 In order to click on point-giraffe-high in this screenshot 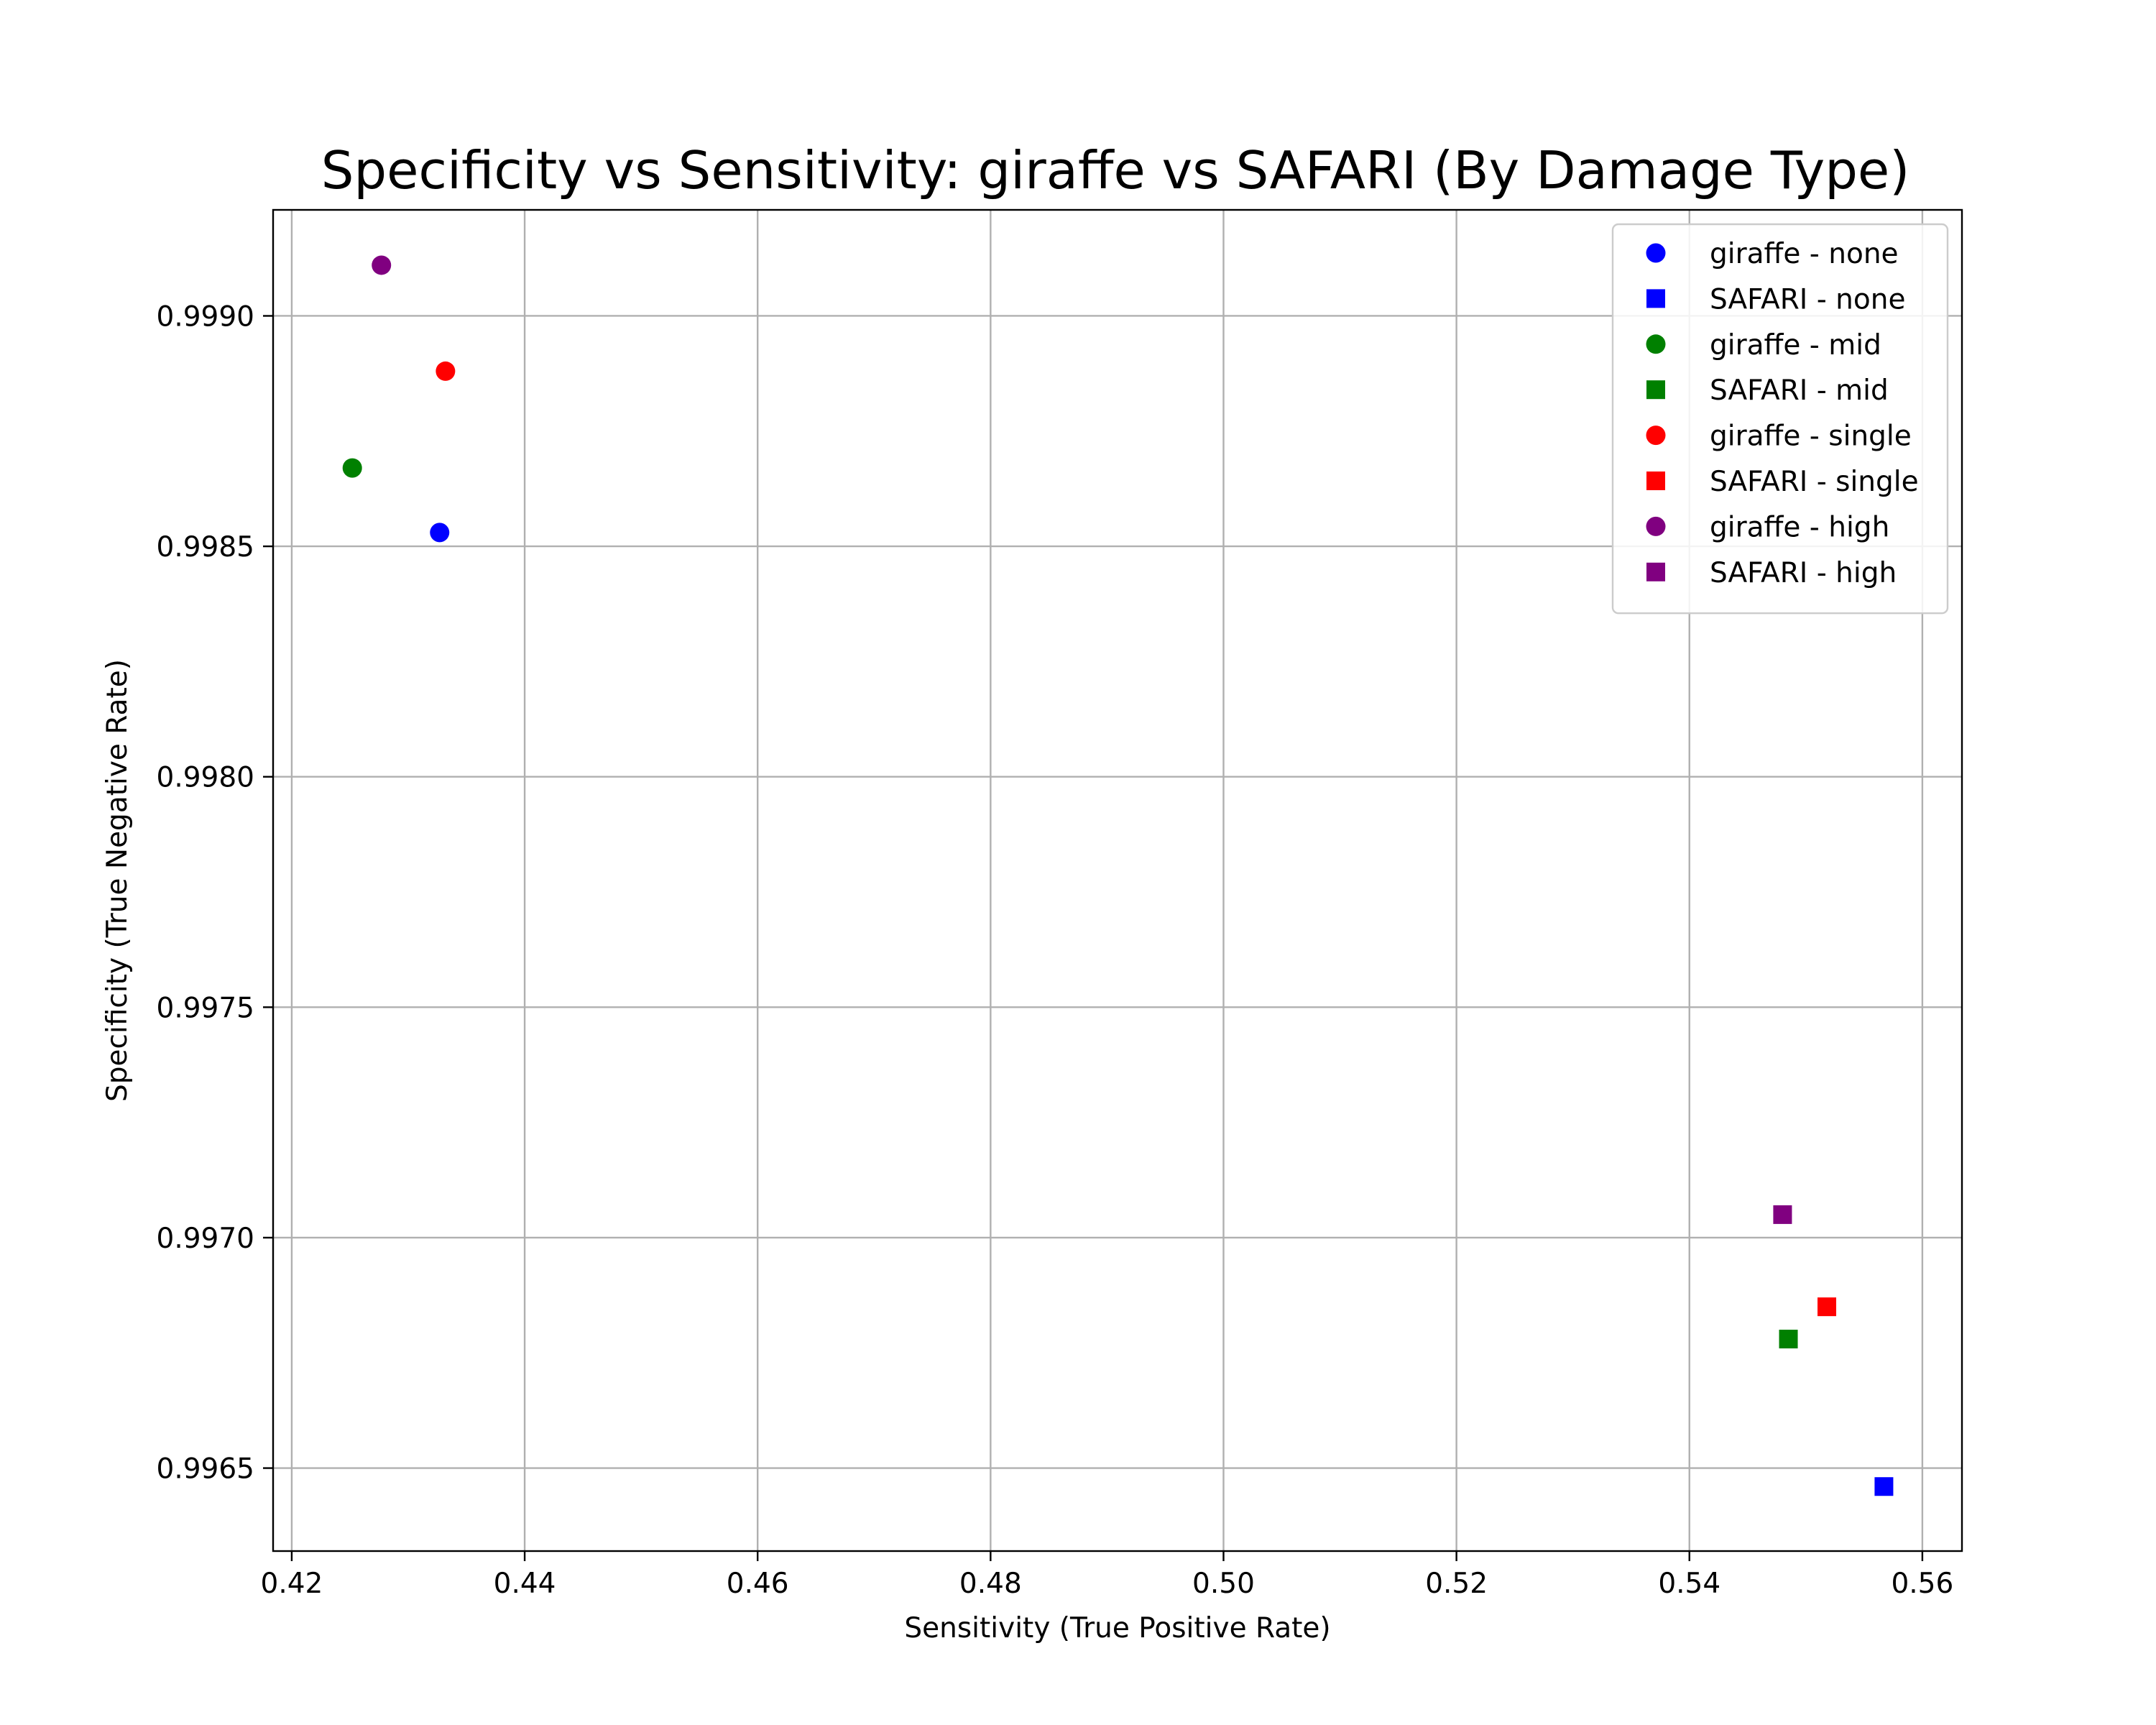, I will do `click(382, 265)`.